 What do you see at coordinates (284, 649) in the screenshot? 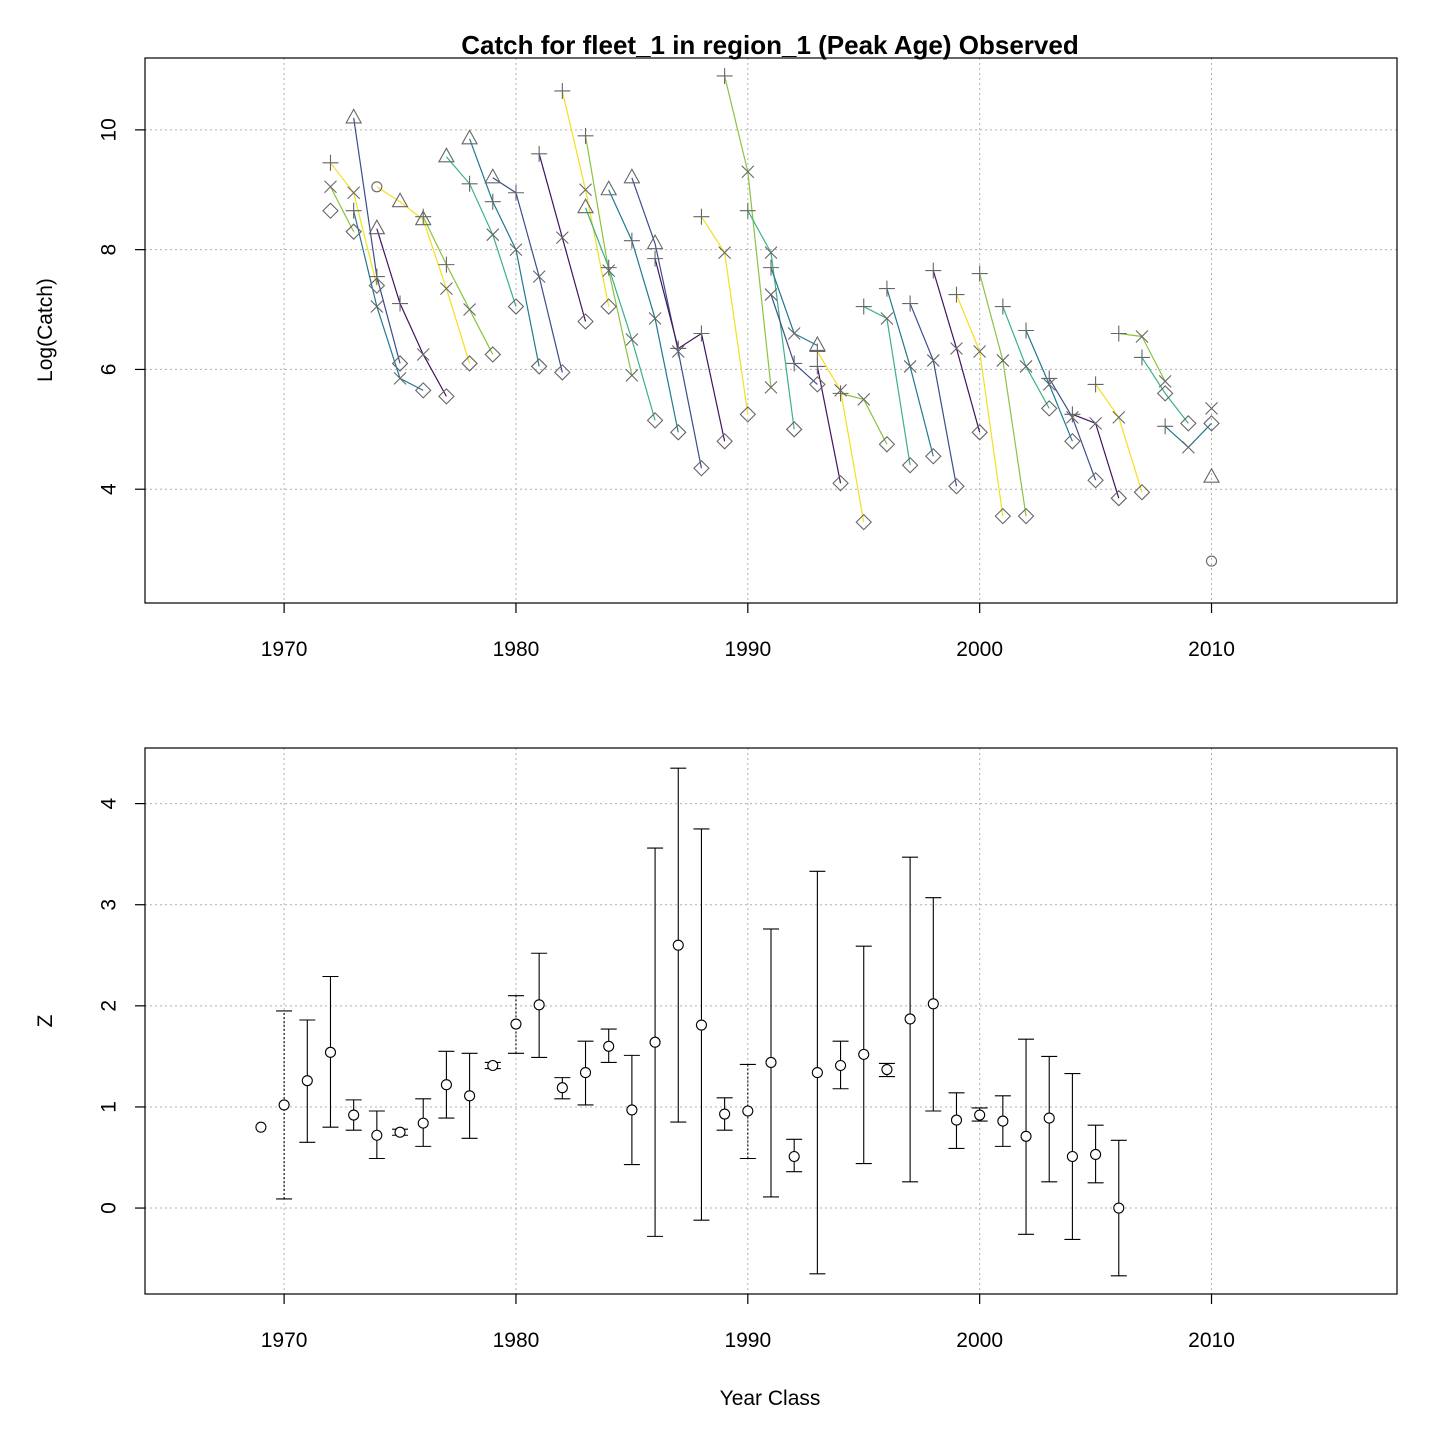
I see `catch-x-tick-label: 1970` at bounding box center [284, 649].